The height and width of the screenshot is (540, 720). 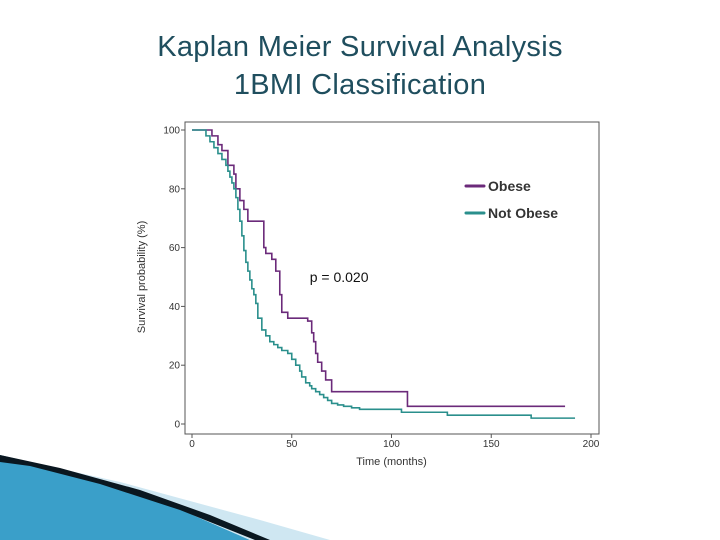 What do you see at coordinates (175, 366) in the screenshot?
I see `y-tick-label: 20` at bounding box center [175, 366].